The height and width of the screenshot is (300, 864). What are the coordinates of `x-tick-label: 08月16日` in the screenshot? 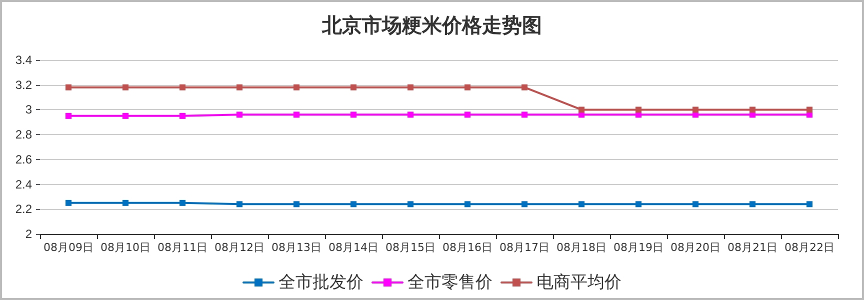 It's located at (467, 247).